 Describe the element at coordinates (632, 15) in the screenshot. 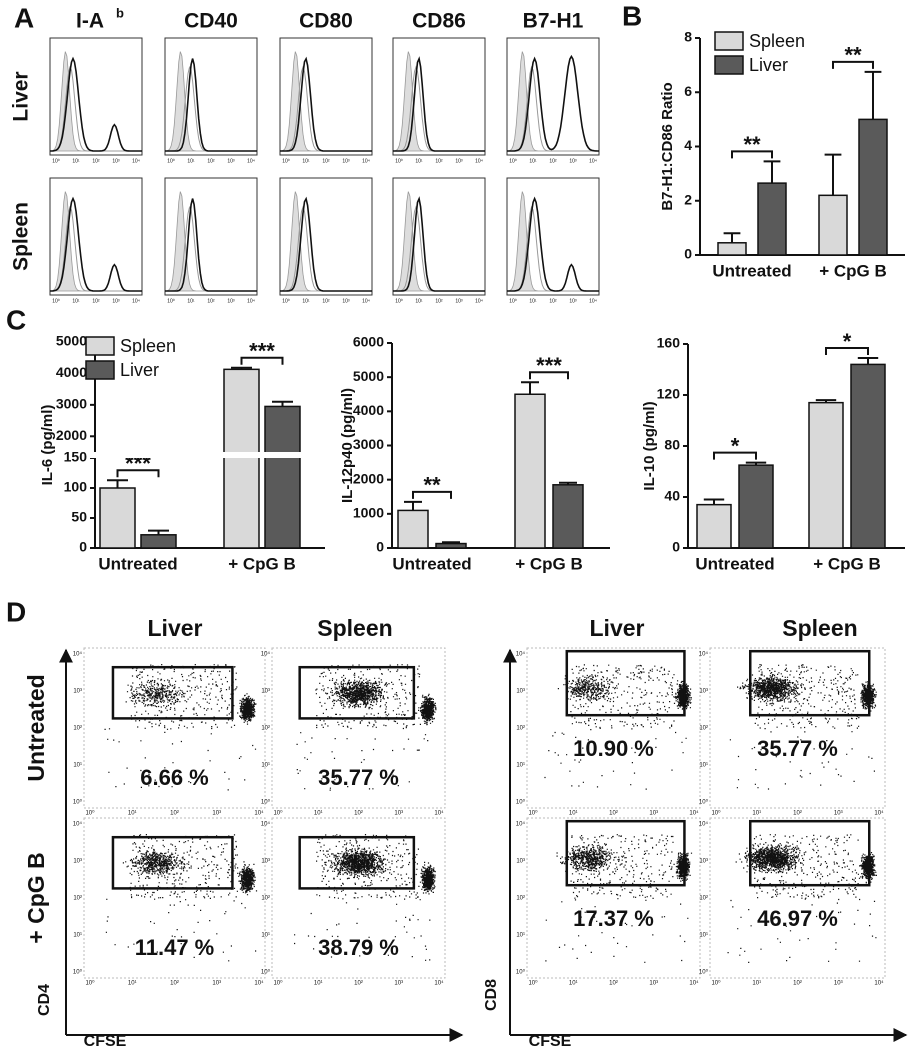

I see `panel-label: B` at that location.